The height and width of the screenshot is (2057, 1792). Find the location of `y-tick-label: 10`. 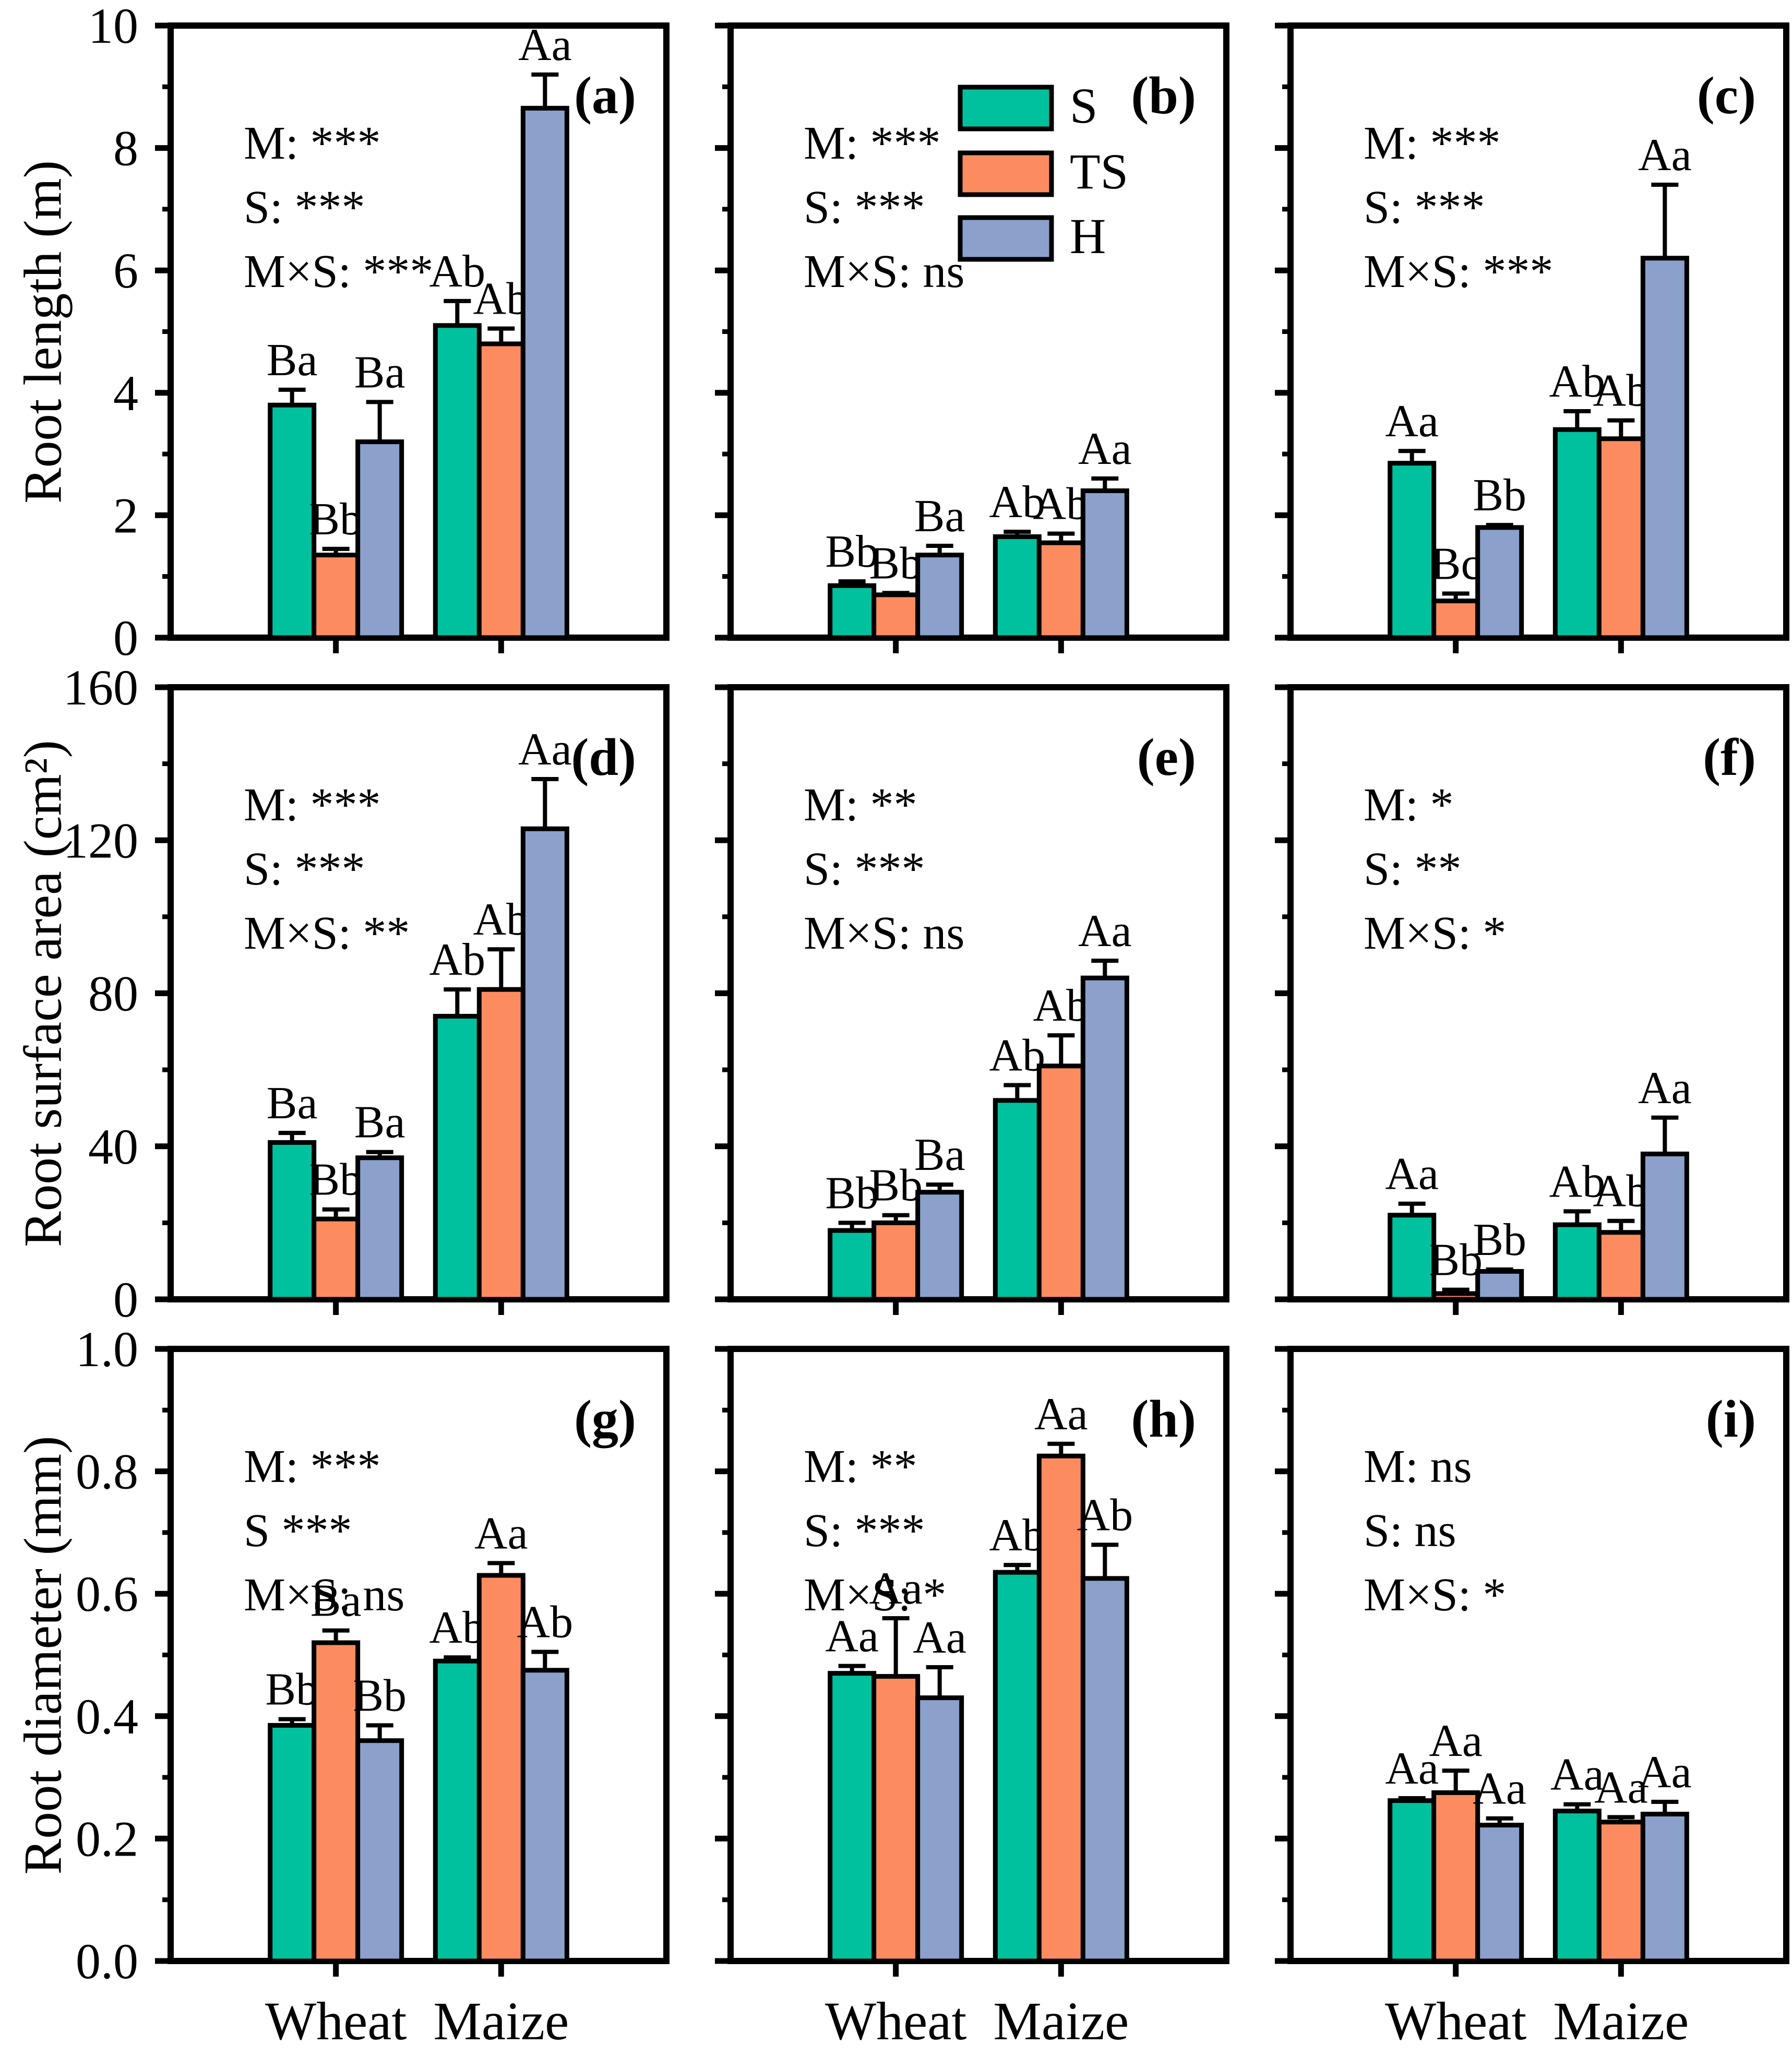

y-tick-label: 10 is located at coordinates (113, 27).